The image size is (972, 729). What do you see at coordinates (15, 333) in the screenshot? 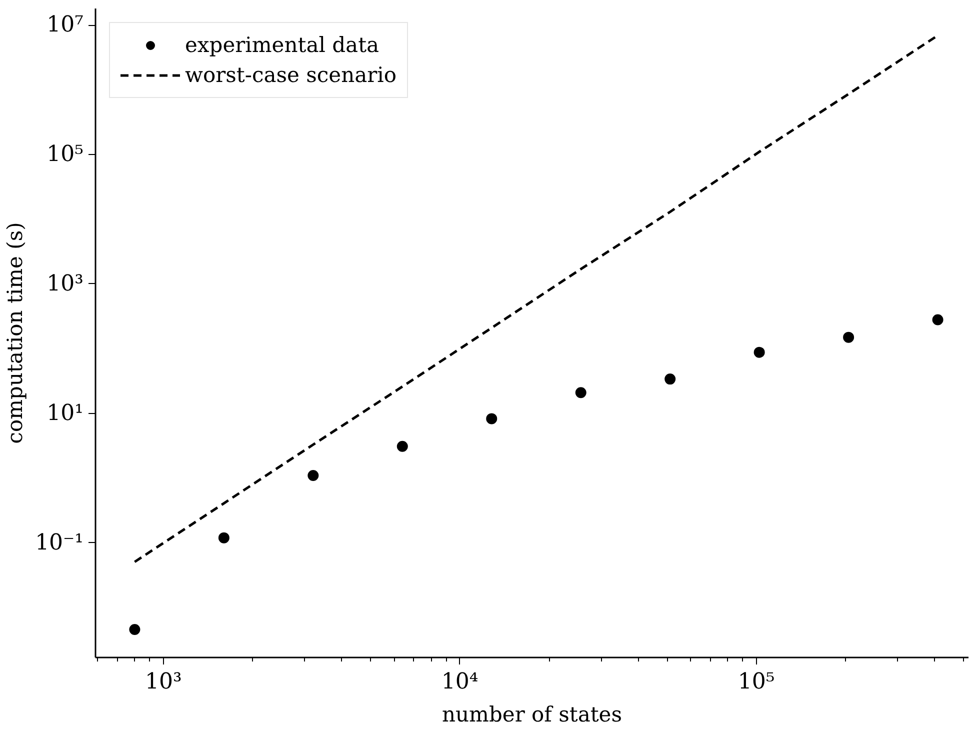
I see `y-axis-title: computation time (s)` at bounding box center [15, 333].